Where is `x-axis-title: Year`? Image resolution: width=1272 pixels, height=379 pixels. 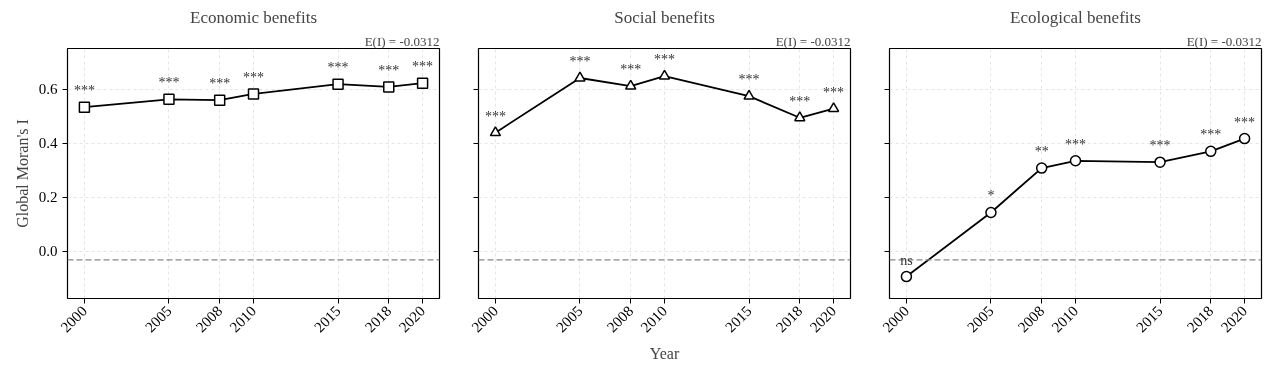
x-axis-title: Year is located at coordinates (664, 353).